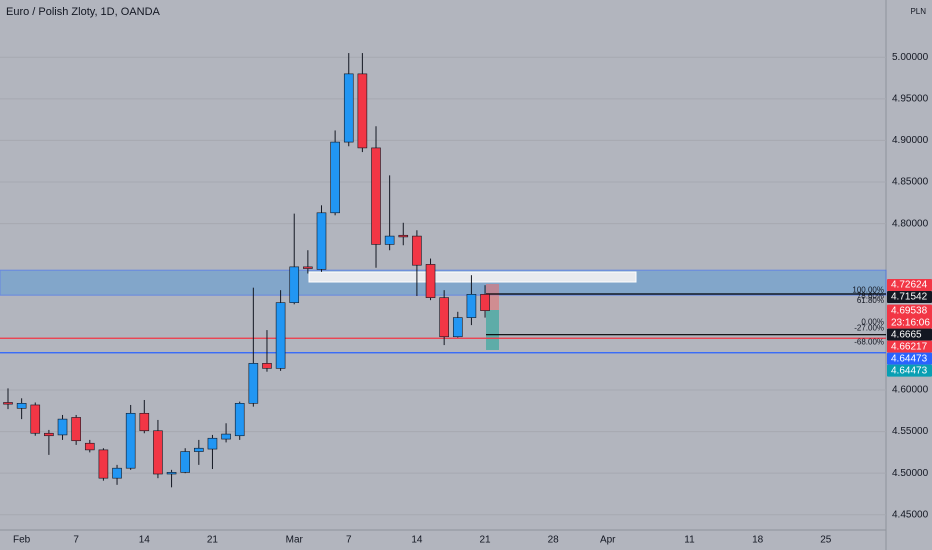 The width and height of the screenshot is (932, 550). Describe the element at coordinates (689, 540) in the screenshot. I see `x-tick-label: 11` at that location.